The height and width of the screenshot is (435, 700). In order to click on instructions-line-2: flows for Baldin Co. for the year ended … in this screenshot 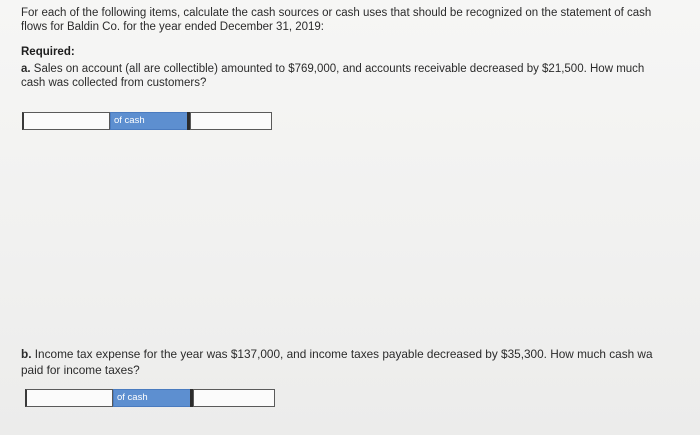, I will do `click(173, 27)`.